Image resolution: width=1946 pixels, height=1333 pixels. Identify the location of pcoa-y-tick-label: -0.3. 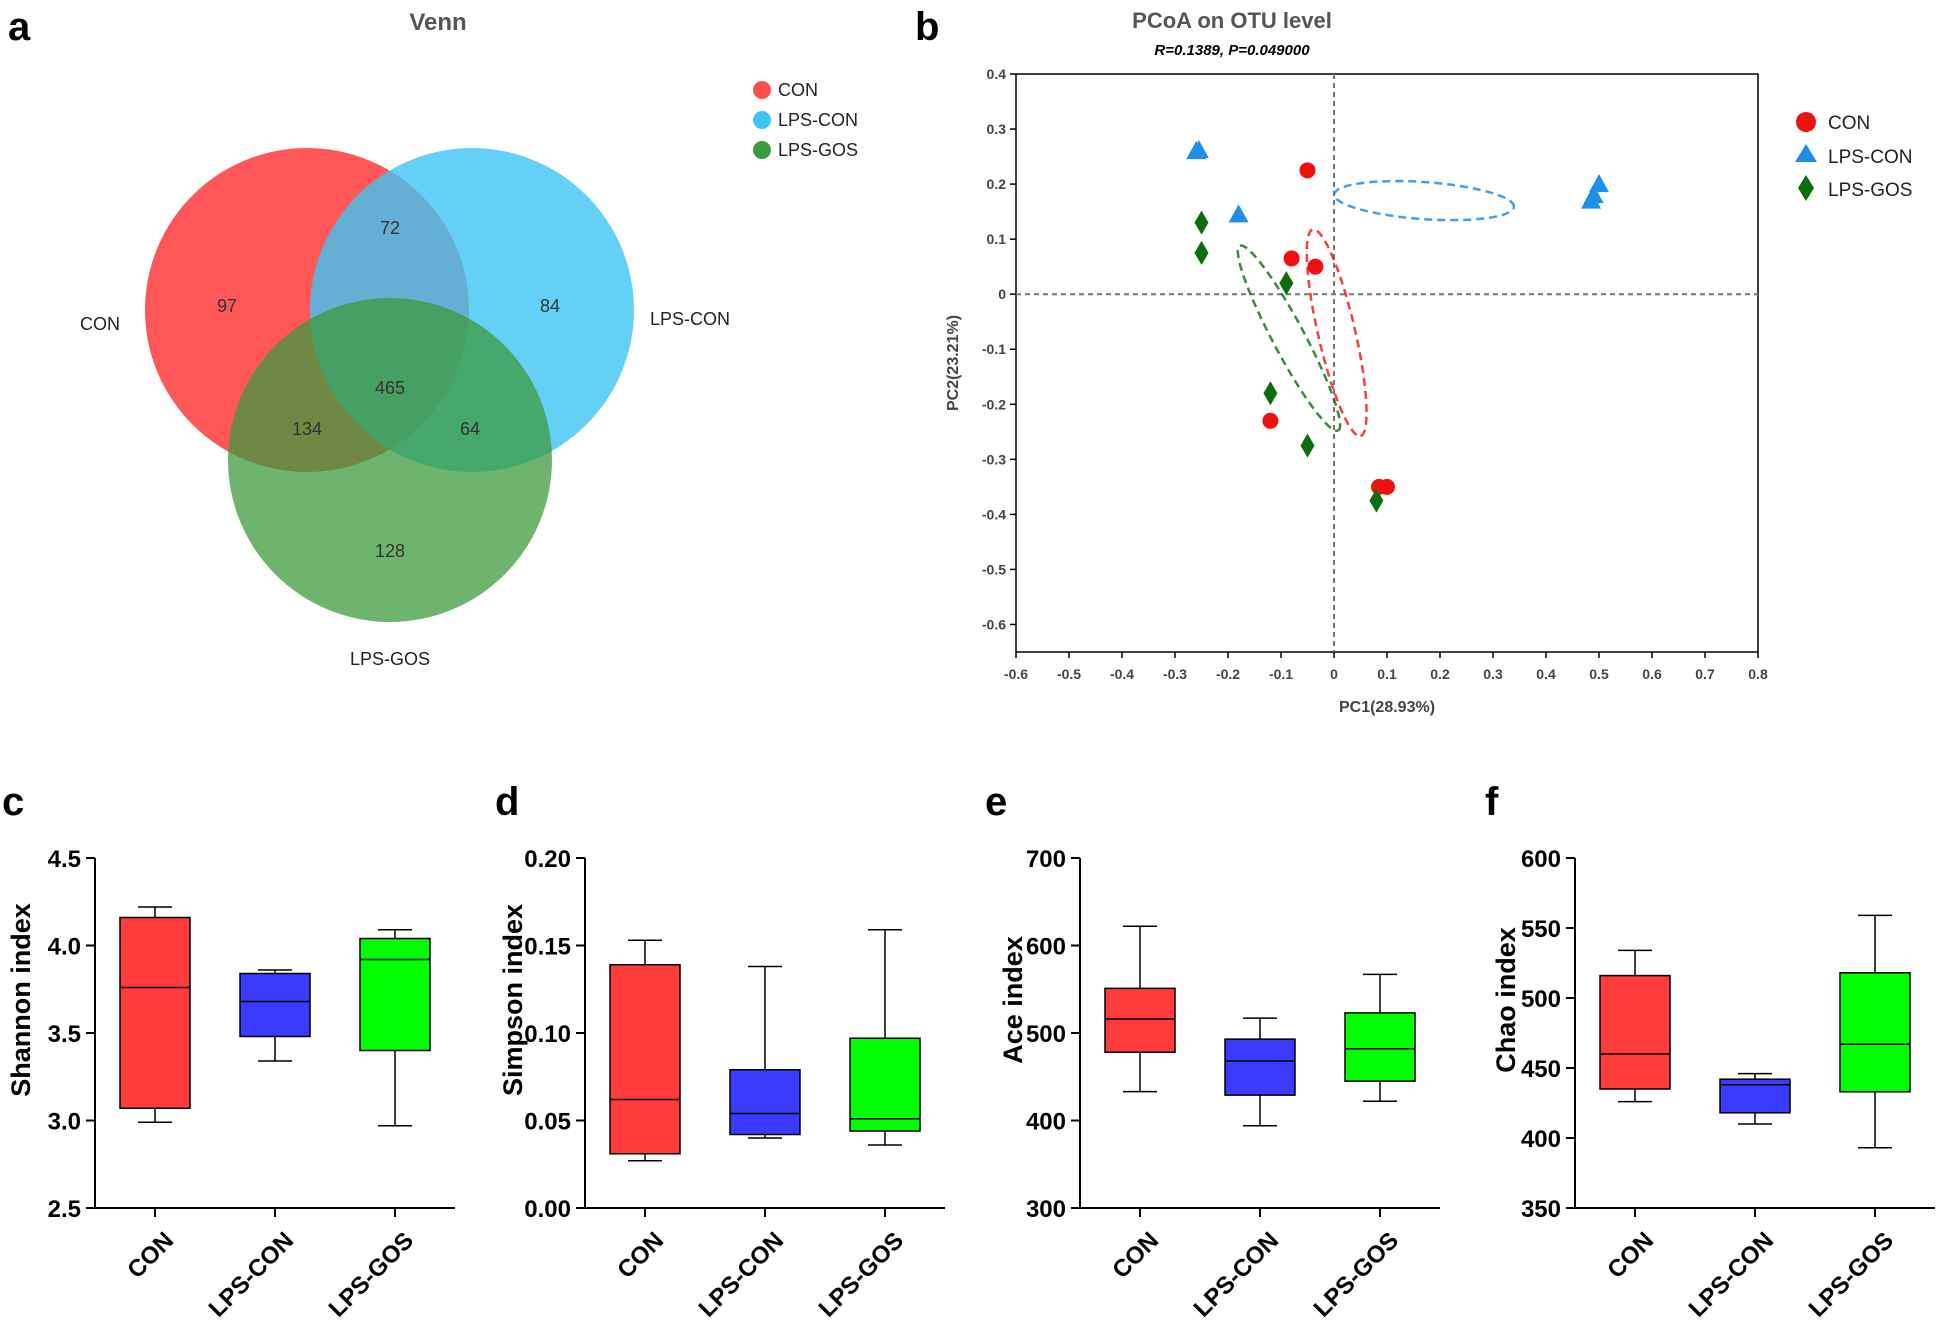
(994, 459).